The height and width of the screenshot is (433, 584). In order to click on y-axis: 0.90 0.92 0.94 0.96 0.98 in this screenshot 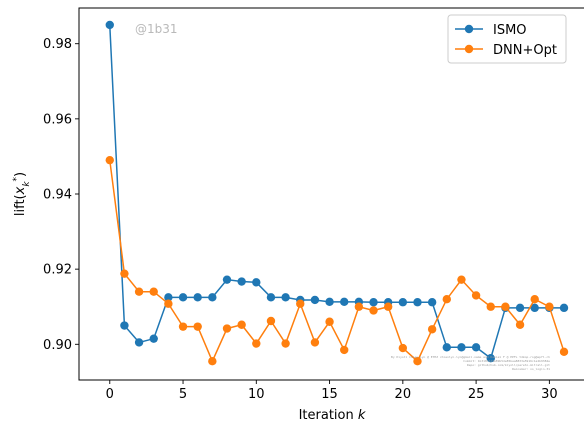, I will do `click(61, 195)`.